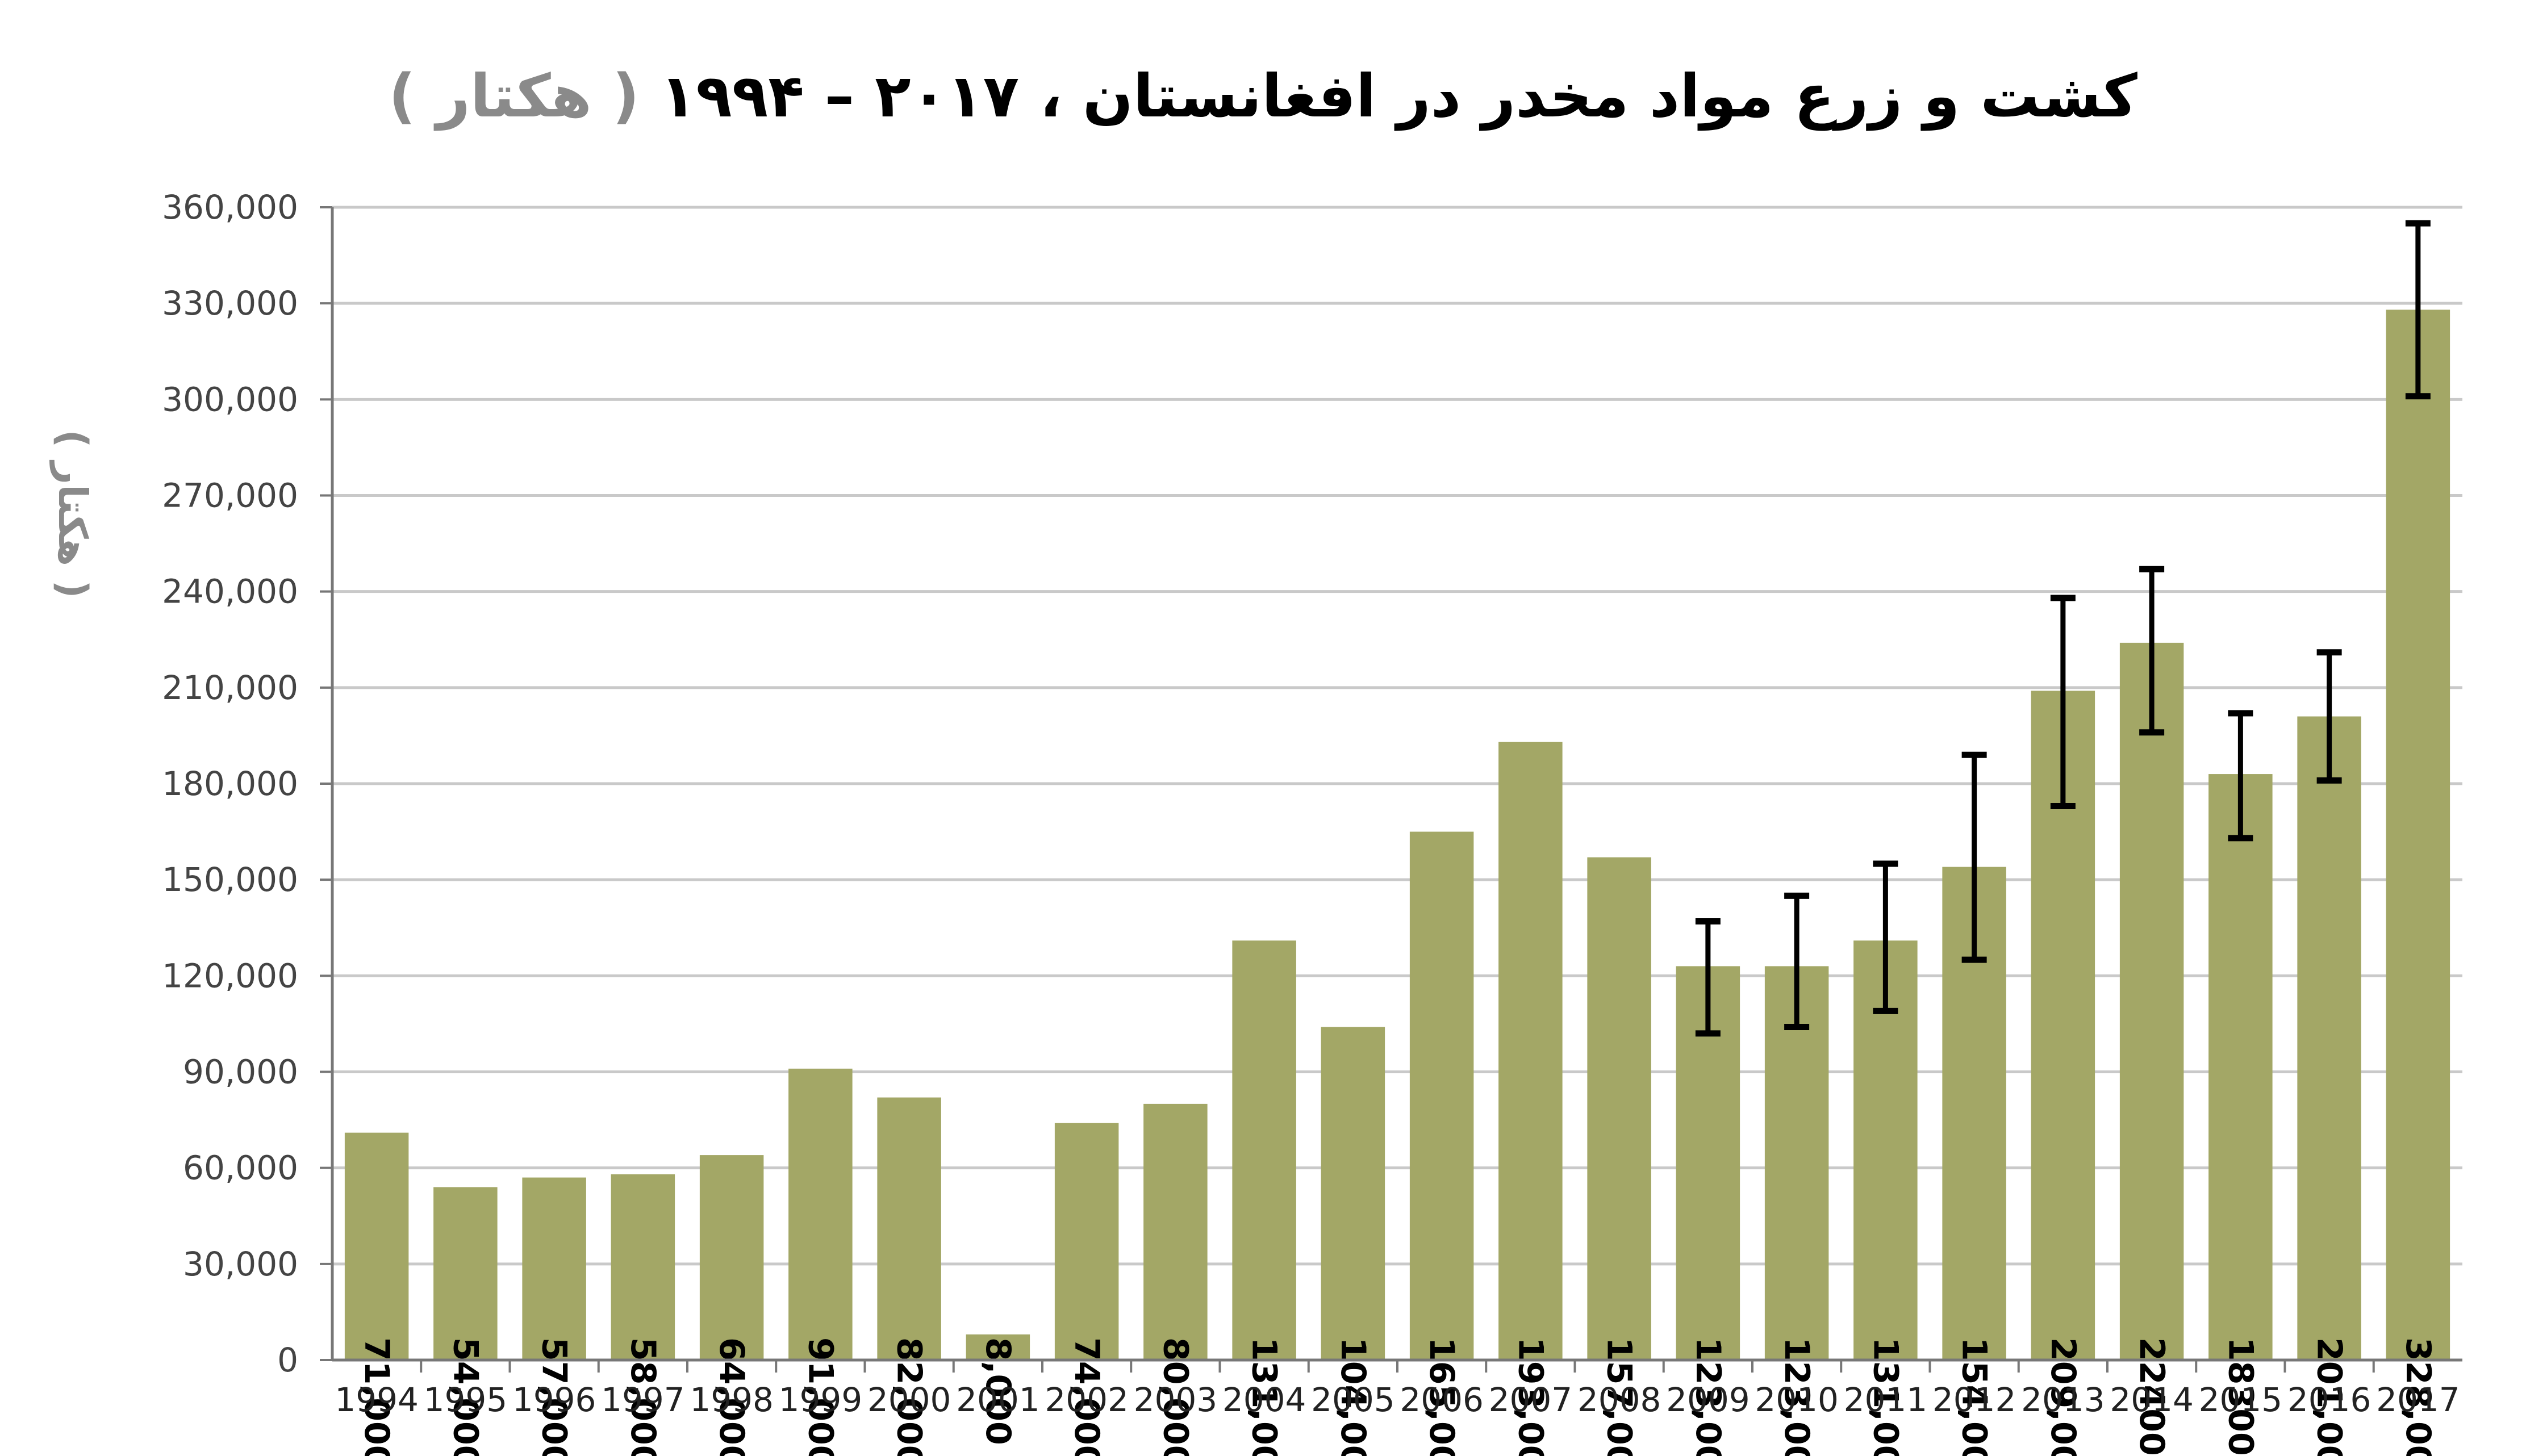 This screenshot has width=2526, height=1456. What do you see at coordinates (1797, 1163) in the screenshot?
I see `bar-2010` at bounding box center [1797, 1163].